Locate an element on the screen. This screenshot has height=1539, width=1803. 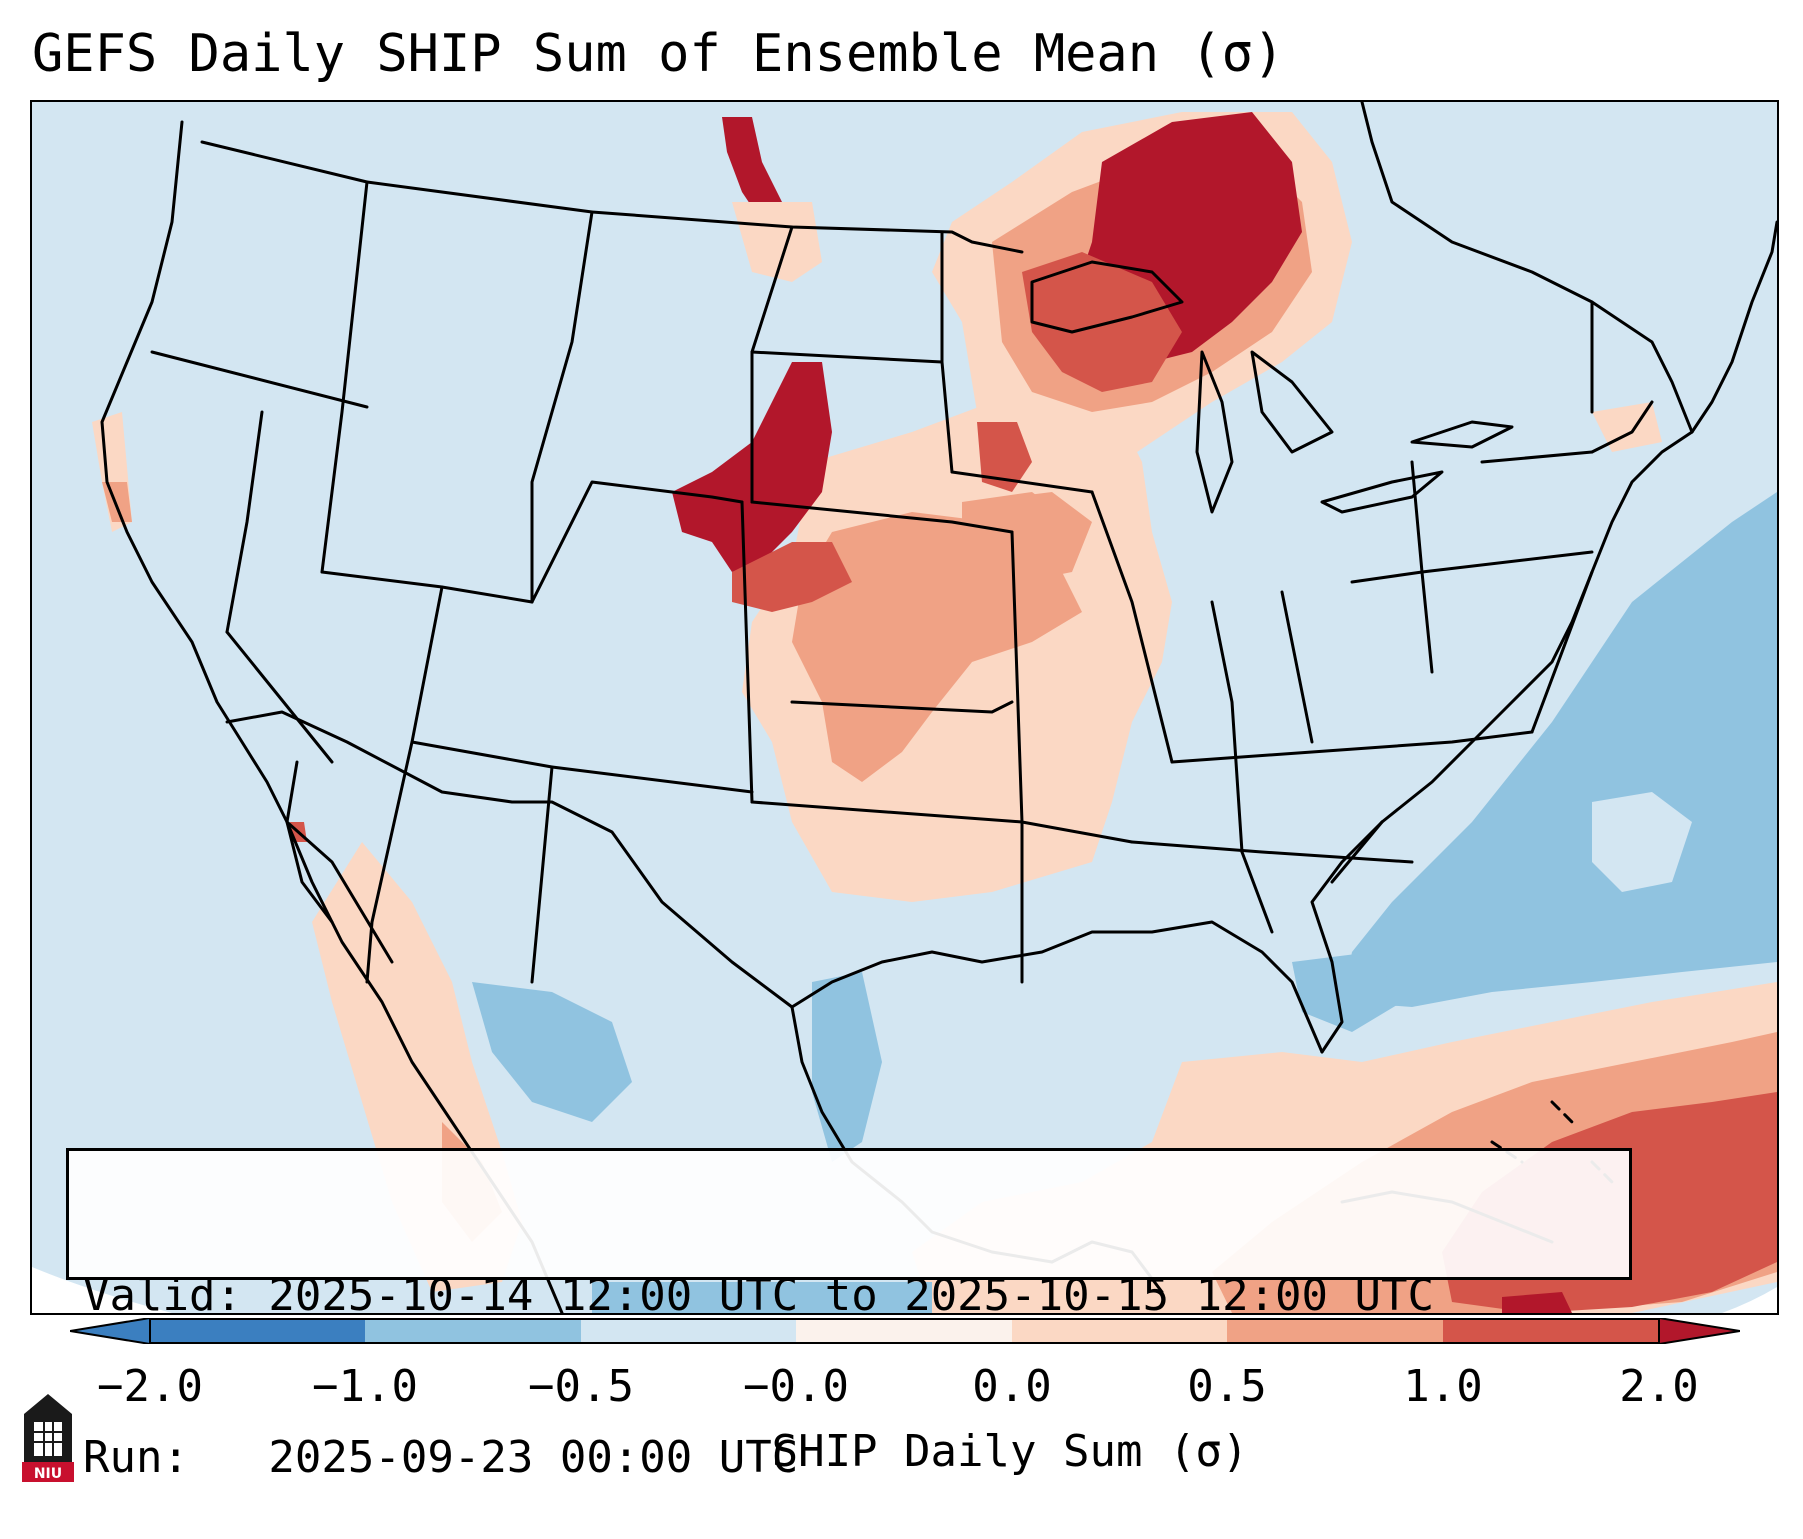
colorbar-tick-label: −0.0 is located at coordinates (796, 1386).